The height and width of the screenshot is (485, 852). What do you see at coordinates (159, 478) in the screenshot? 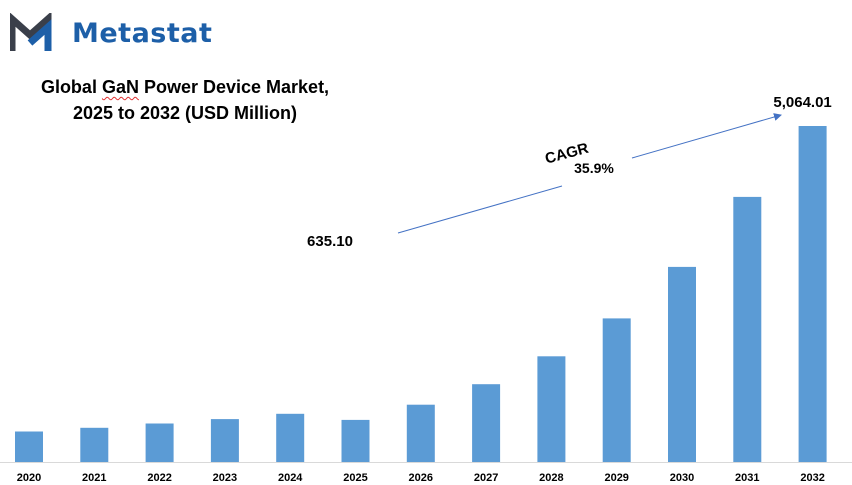
I see `x-tick-label-2022: 2022` at bounding box center [159, 478].